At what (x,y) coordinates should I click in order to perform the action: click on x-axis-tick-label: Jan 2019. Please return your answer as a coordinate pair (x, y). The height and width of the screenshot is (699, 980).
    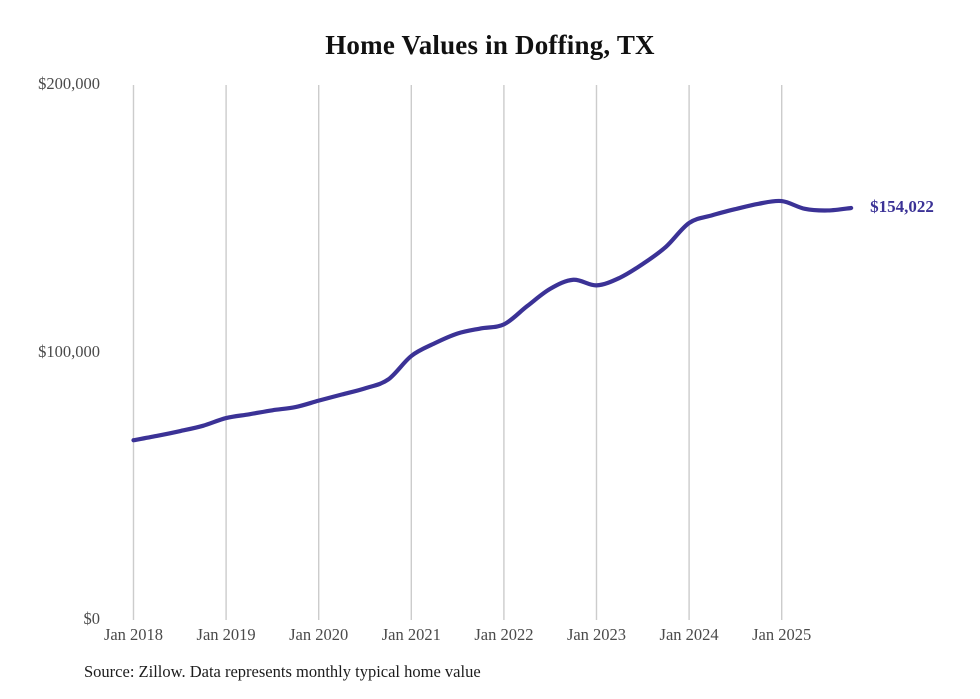
    Looking at the image, I should click on (226, 634).